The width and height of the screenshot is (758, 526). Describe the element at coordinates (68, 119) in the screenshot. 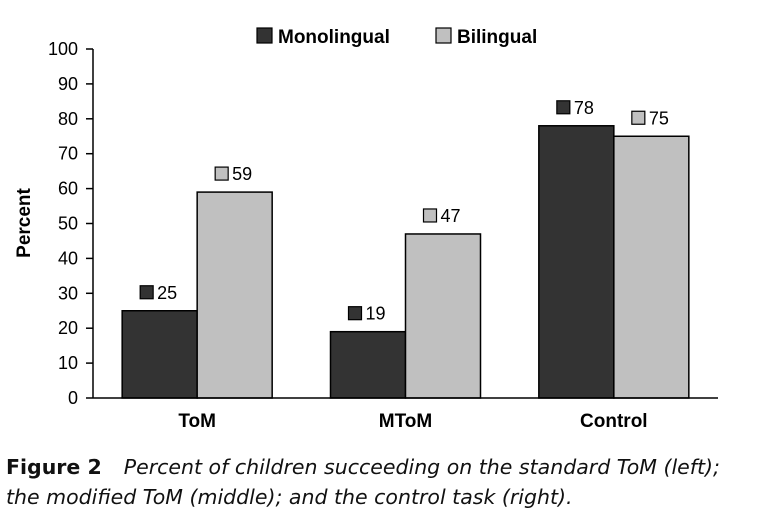

I see `y-tick-label: 80` at that location.